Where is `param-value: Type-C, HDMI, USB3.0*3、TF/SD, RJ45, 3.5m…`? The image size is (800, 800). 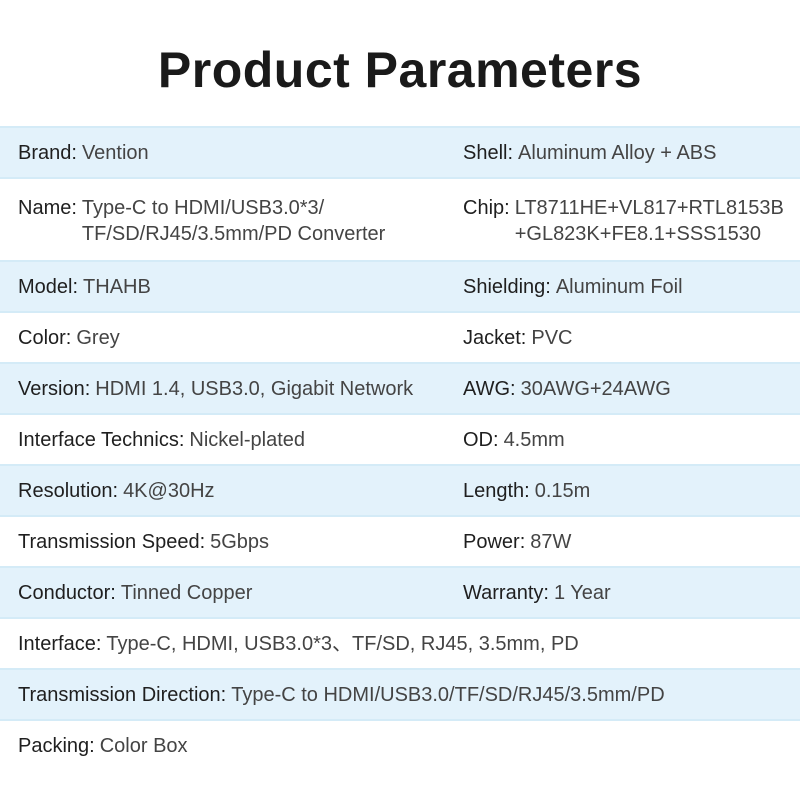 param-value: Type-C, HDMI, USB3.0*3、TF/SD, RJ45, 3.5m… is located at coordinates (342, 643).